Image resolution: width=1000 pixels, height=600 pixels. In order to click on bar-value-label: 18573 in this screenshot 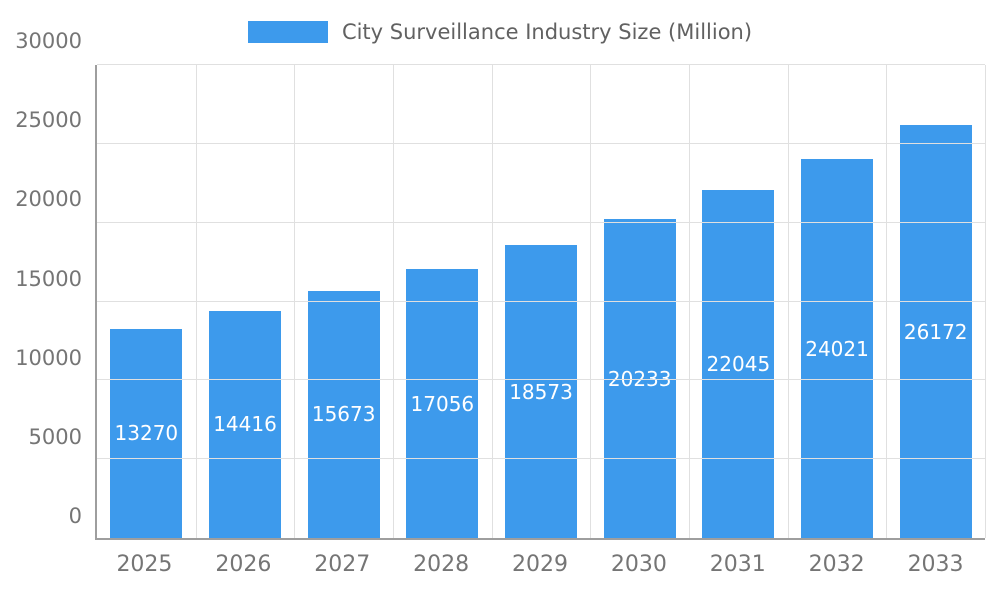, I will do `click(541, 391)`.